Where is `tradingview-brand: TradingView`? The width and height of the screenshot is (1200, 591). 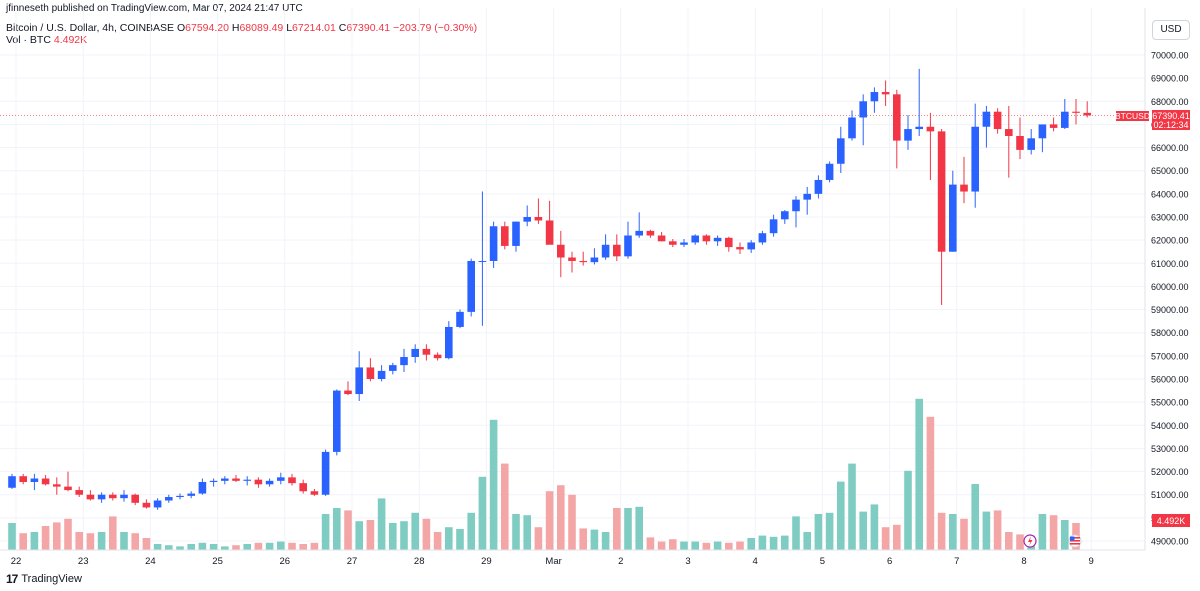
tradingview-brand: TradingView is located at coordinates (51, 579).